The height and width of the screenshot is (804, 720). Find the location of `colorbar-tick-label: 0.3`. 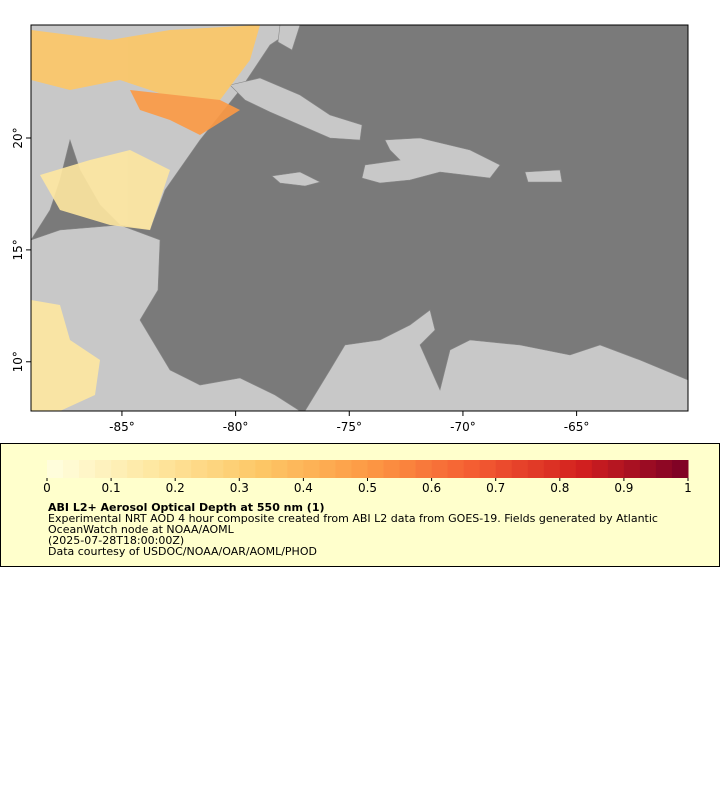

colorbar-tick-label: 0.3 is located at coordinates (239, 488).